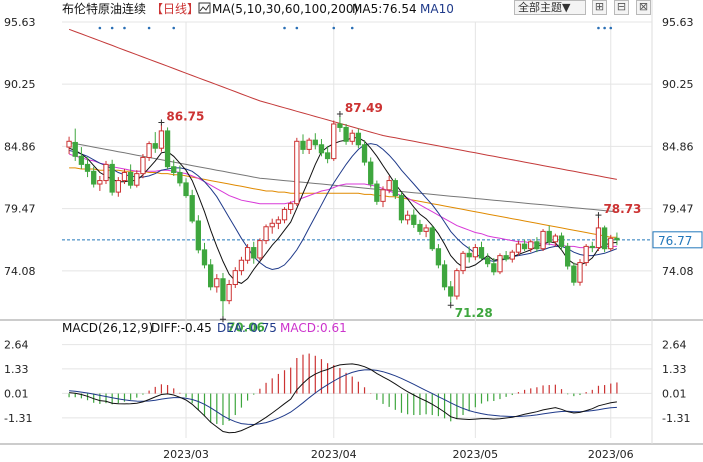  What do you see at coordinates (181, 328) in the screenshot?
I see `macd-diff-label: DIFF:-0.45` at bounding box center [181, 328].